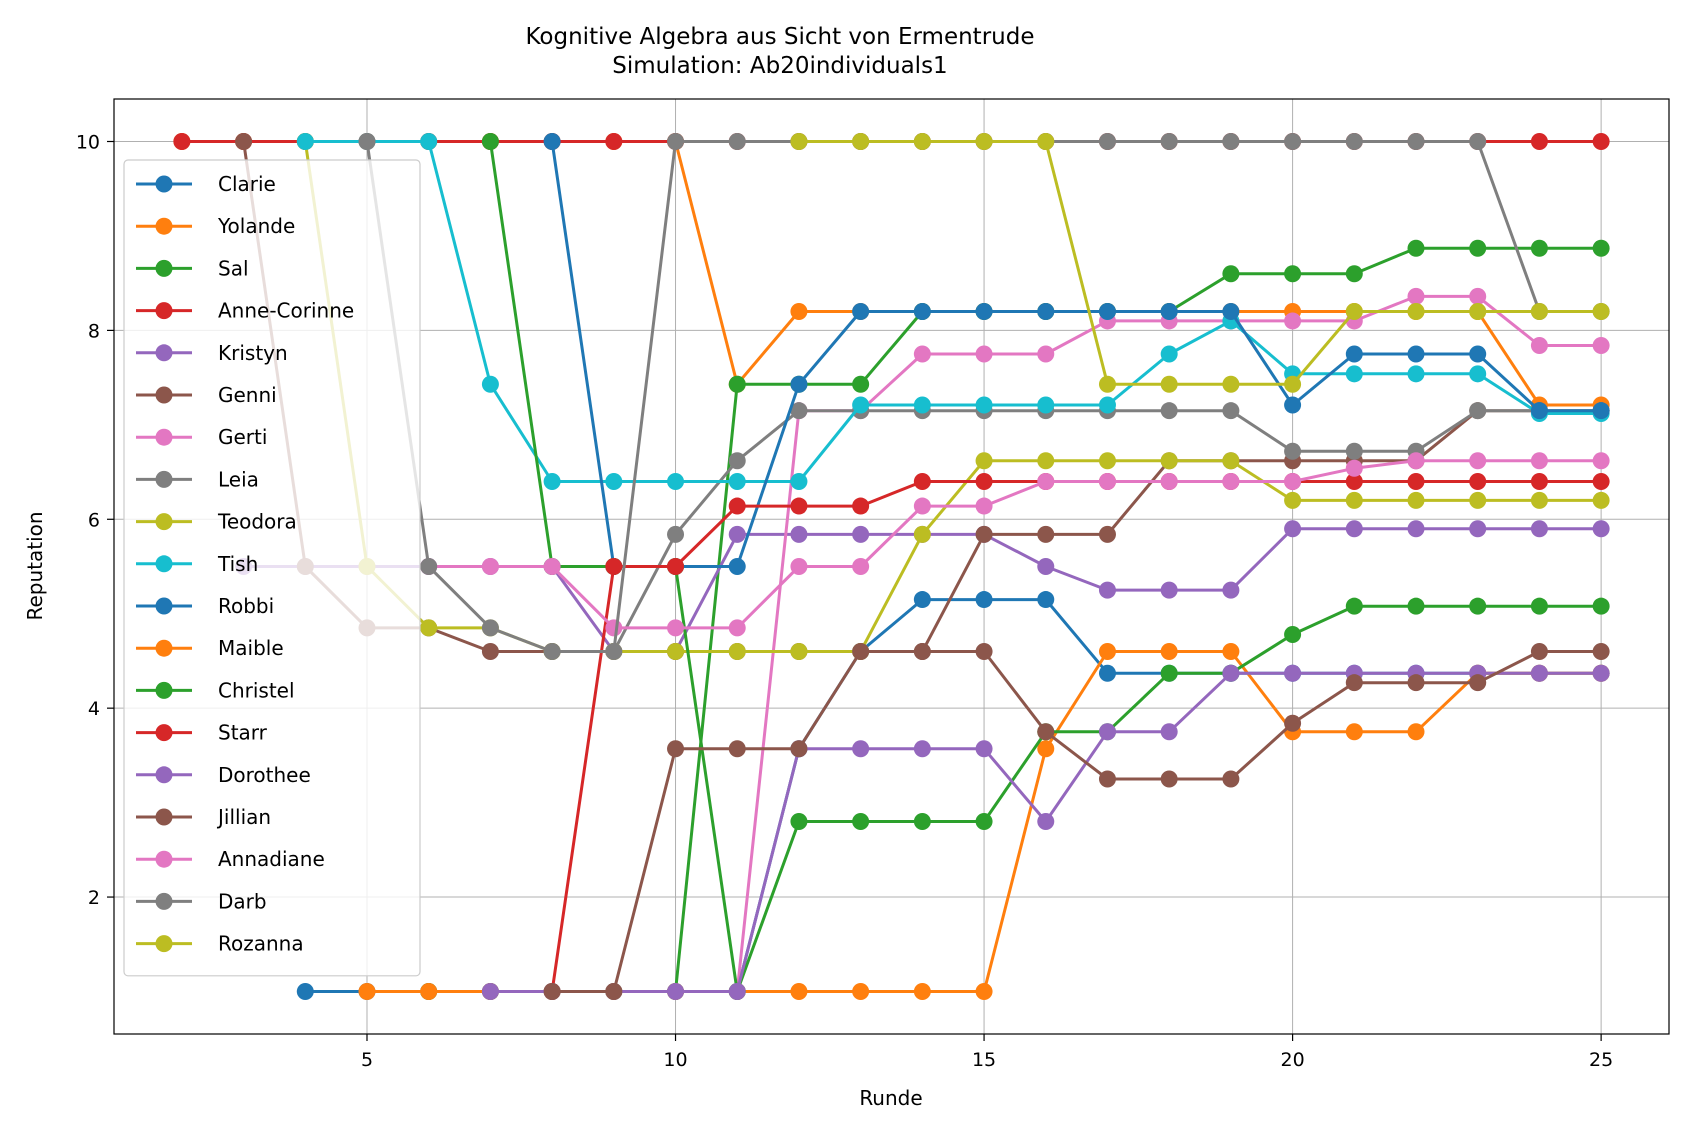 The width and height of the screenshot is (1683, 1131). What do you see at coordinates (206, 395) in the screenshot?
I see `legend-item: Genni` at bounding box center [206, 395].